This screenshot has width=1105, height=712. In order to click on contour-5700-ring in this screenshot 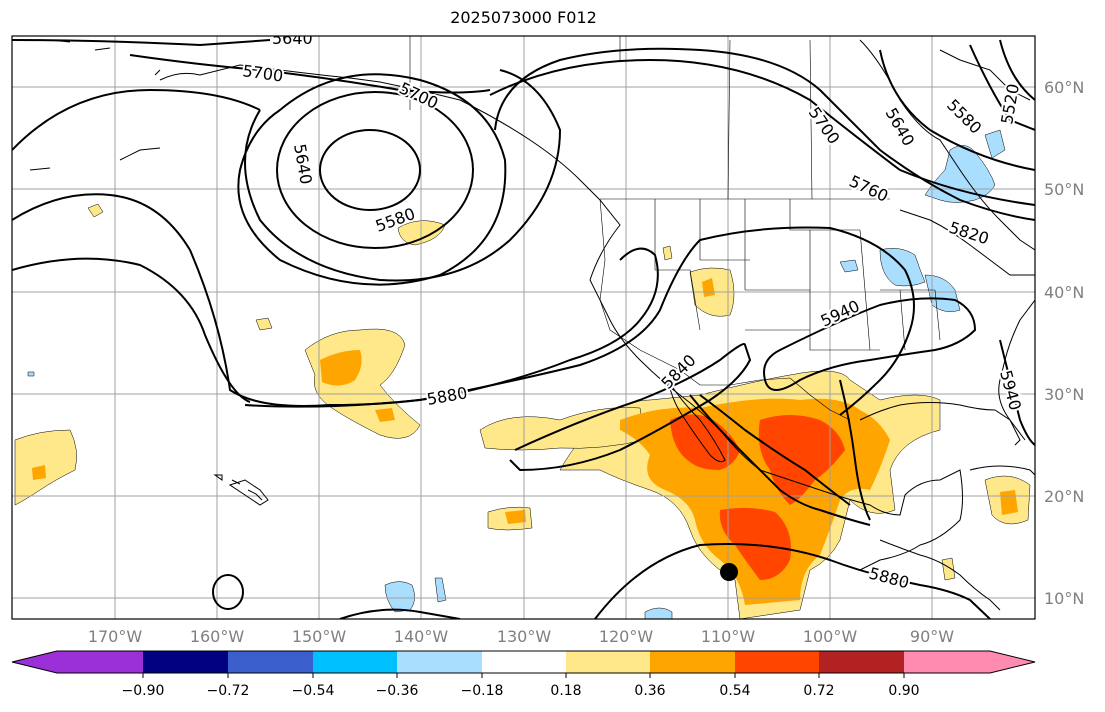, I will do `click(372, 179)`.